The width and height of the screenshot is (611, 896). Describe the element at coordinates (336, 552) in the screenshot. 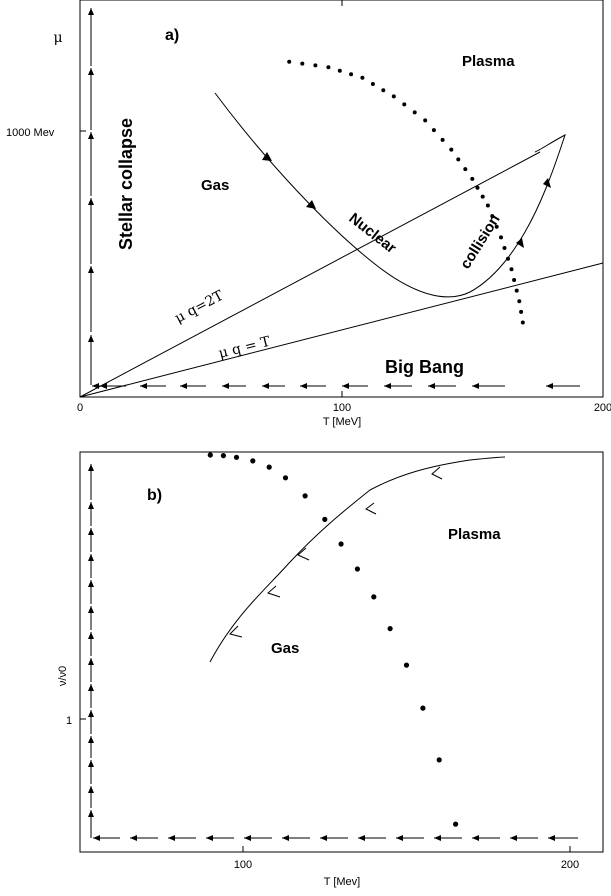

I see `b-trajectory-arrows` at that location.